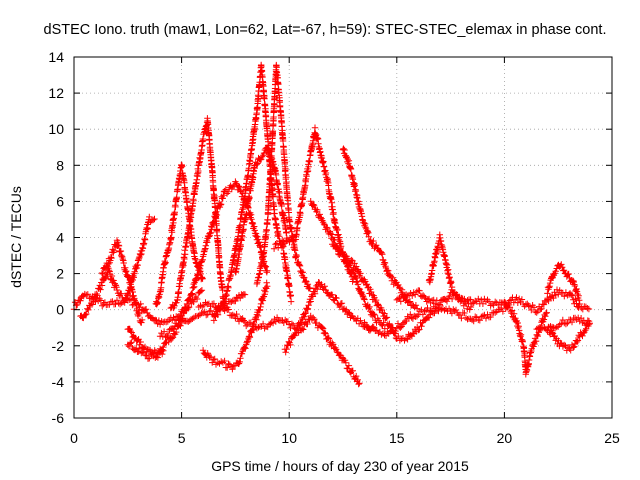 The width and height of the screenshot is (640, 480). Describe the element at coordinates (612, 438) in the screenshot. I see `x-tick-label: 25` at that location.